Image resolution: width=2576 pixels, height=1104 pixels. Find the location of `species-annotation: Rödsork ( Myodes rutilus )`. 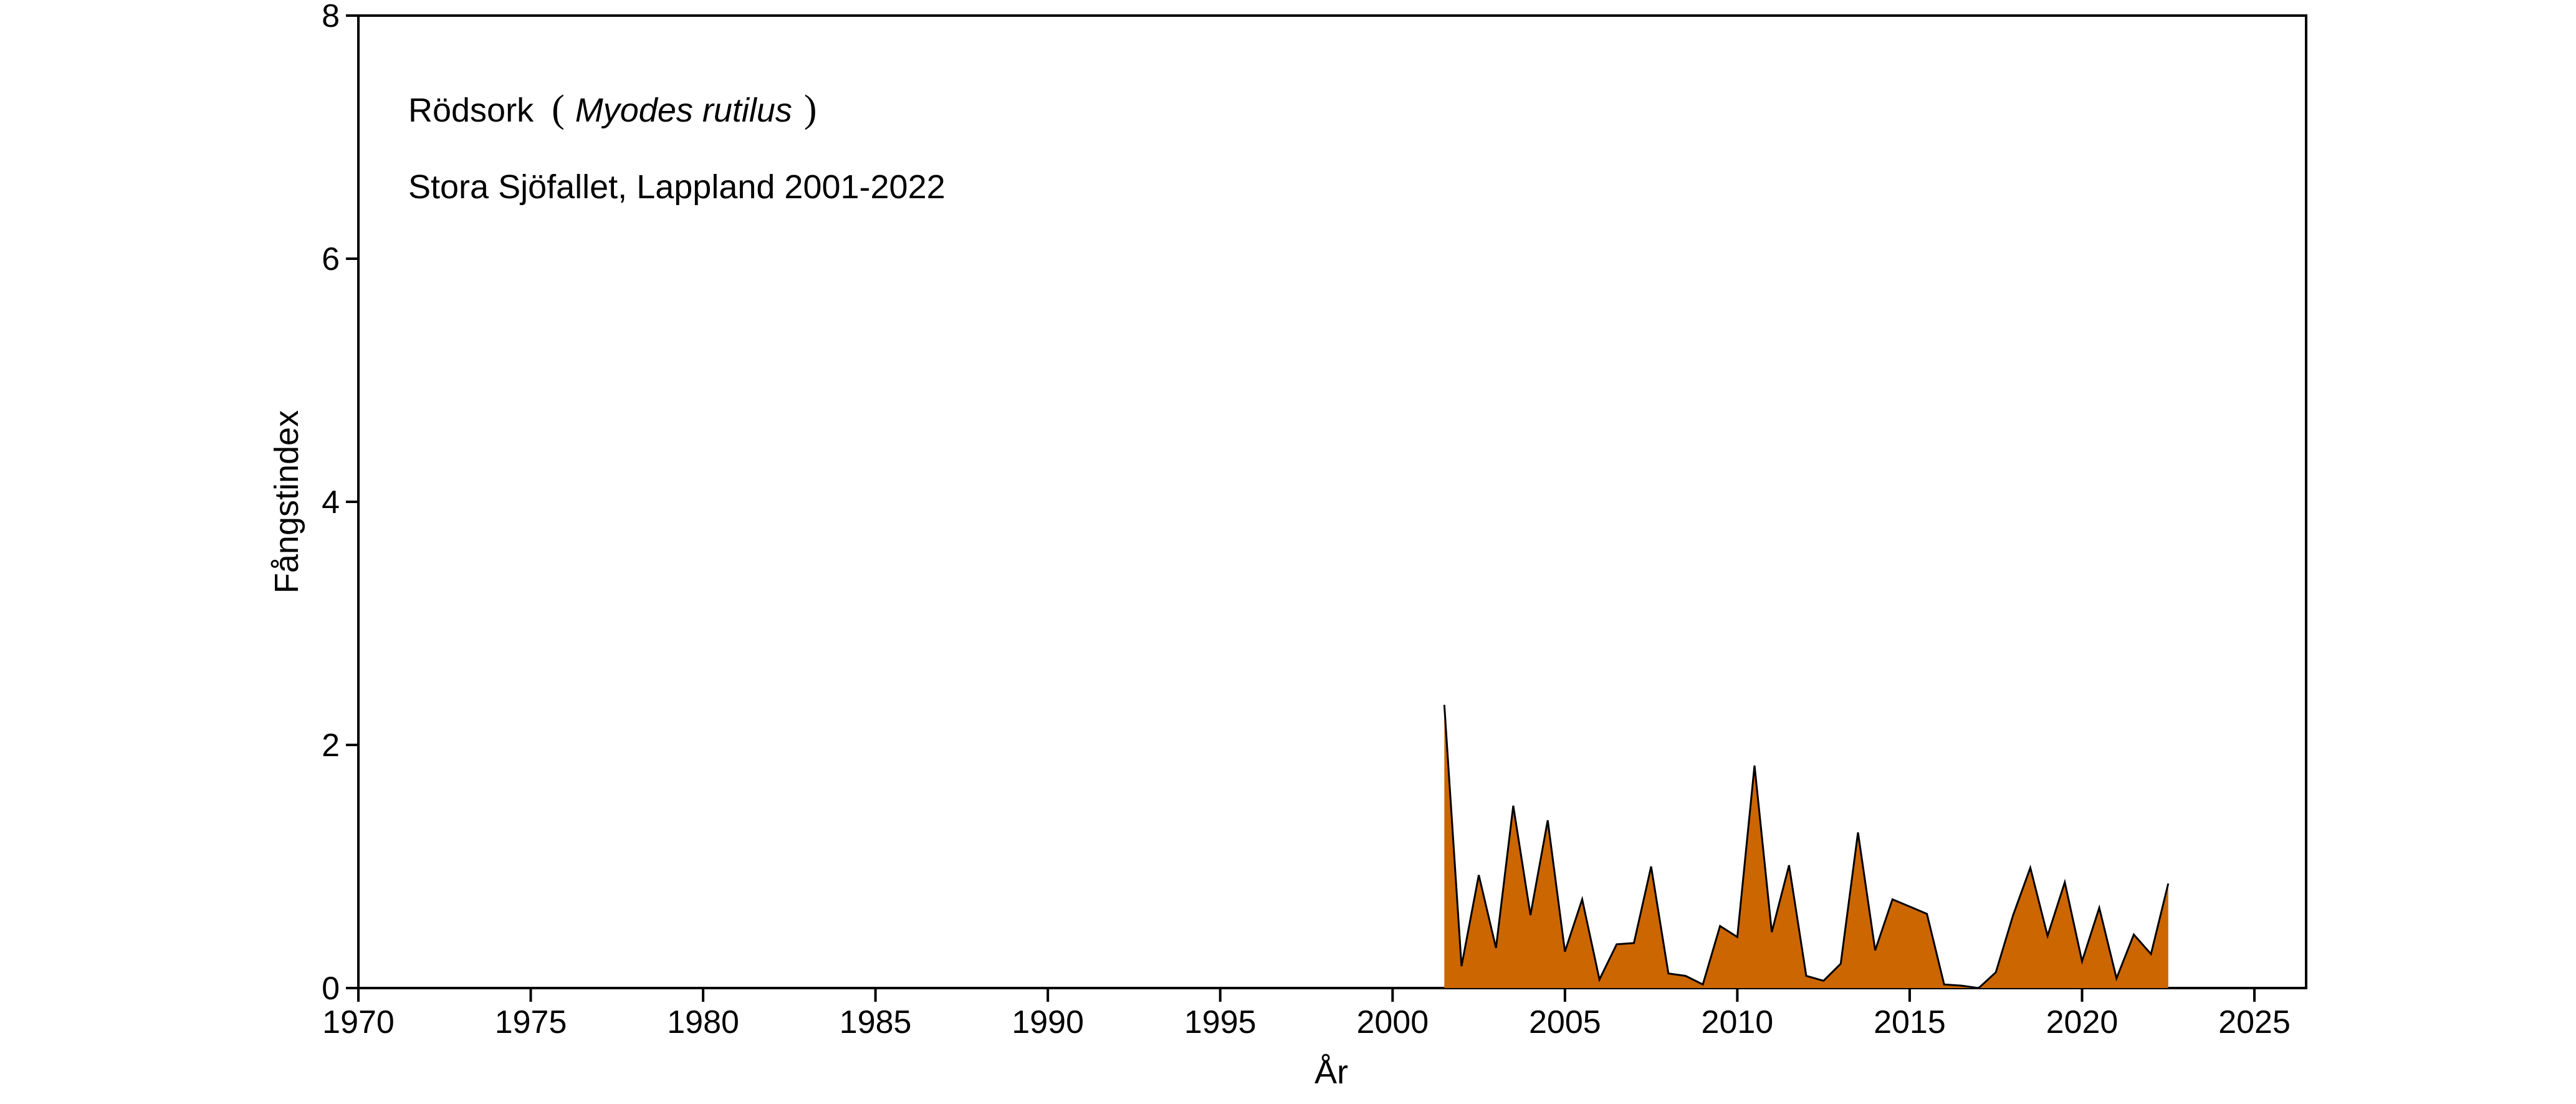

species-annotation: Rödsork ( Myodes rutilus ) is located at coordinates (613, 109).